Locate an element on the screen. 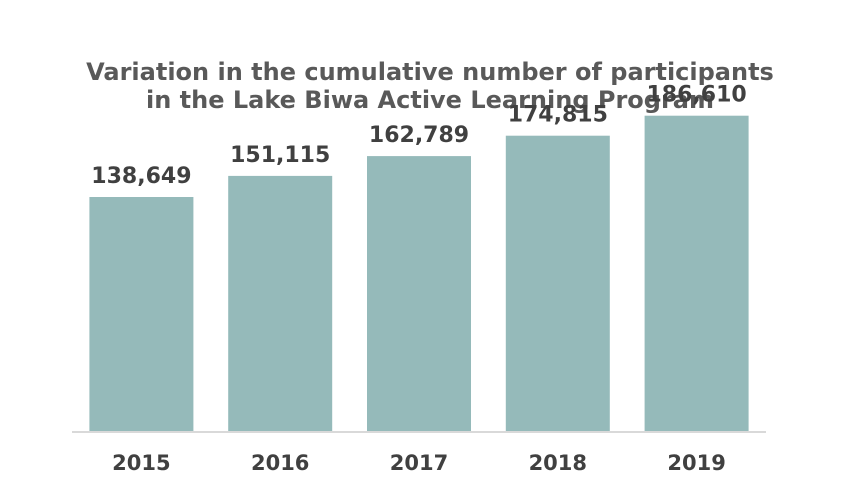 Image resolution: width=858 pixels, height=487 pixels. data-label-2019: 186,610 is located at coordinates (696, 95).